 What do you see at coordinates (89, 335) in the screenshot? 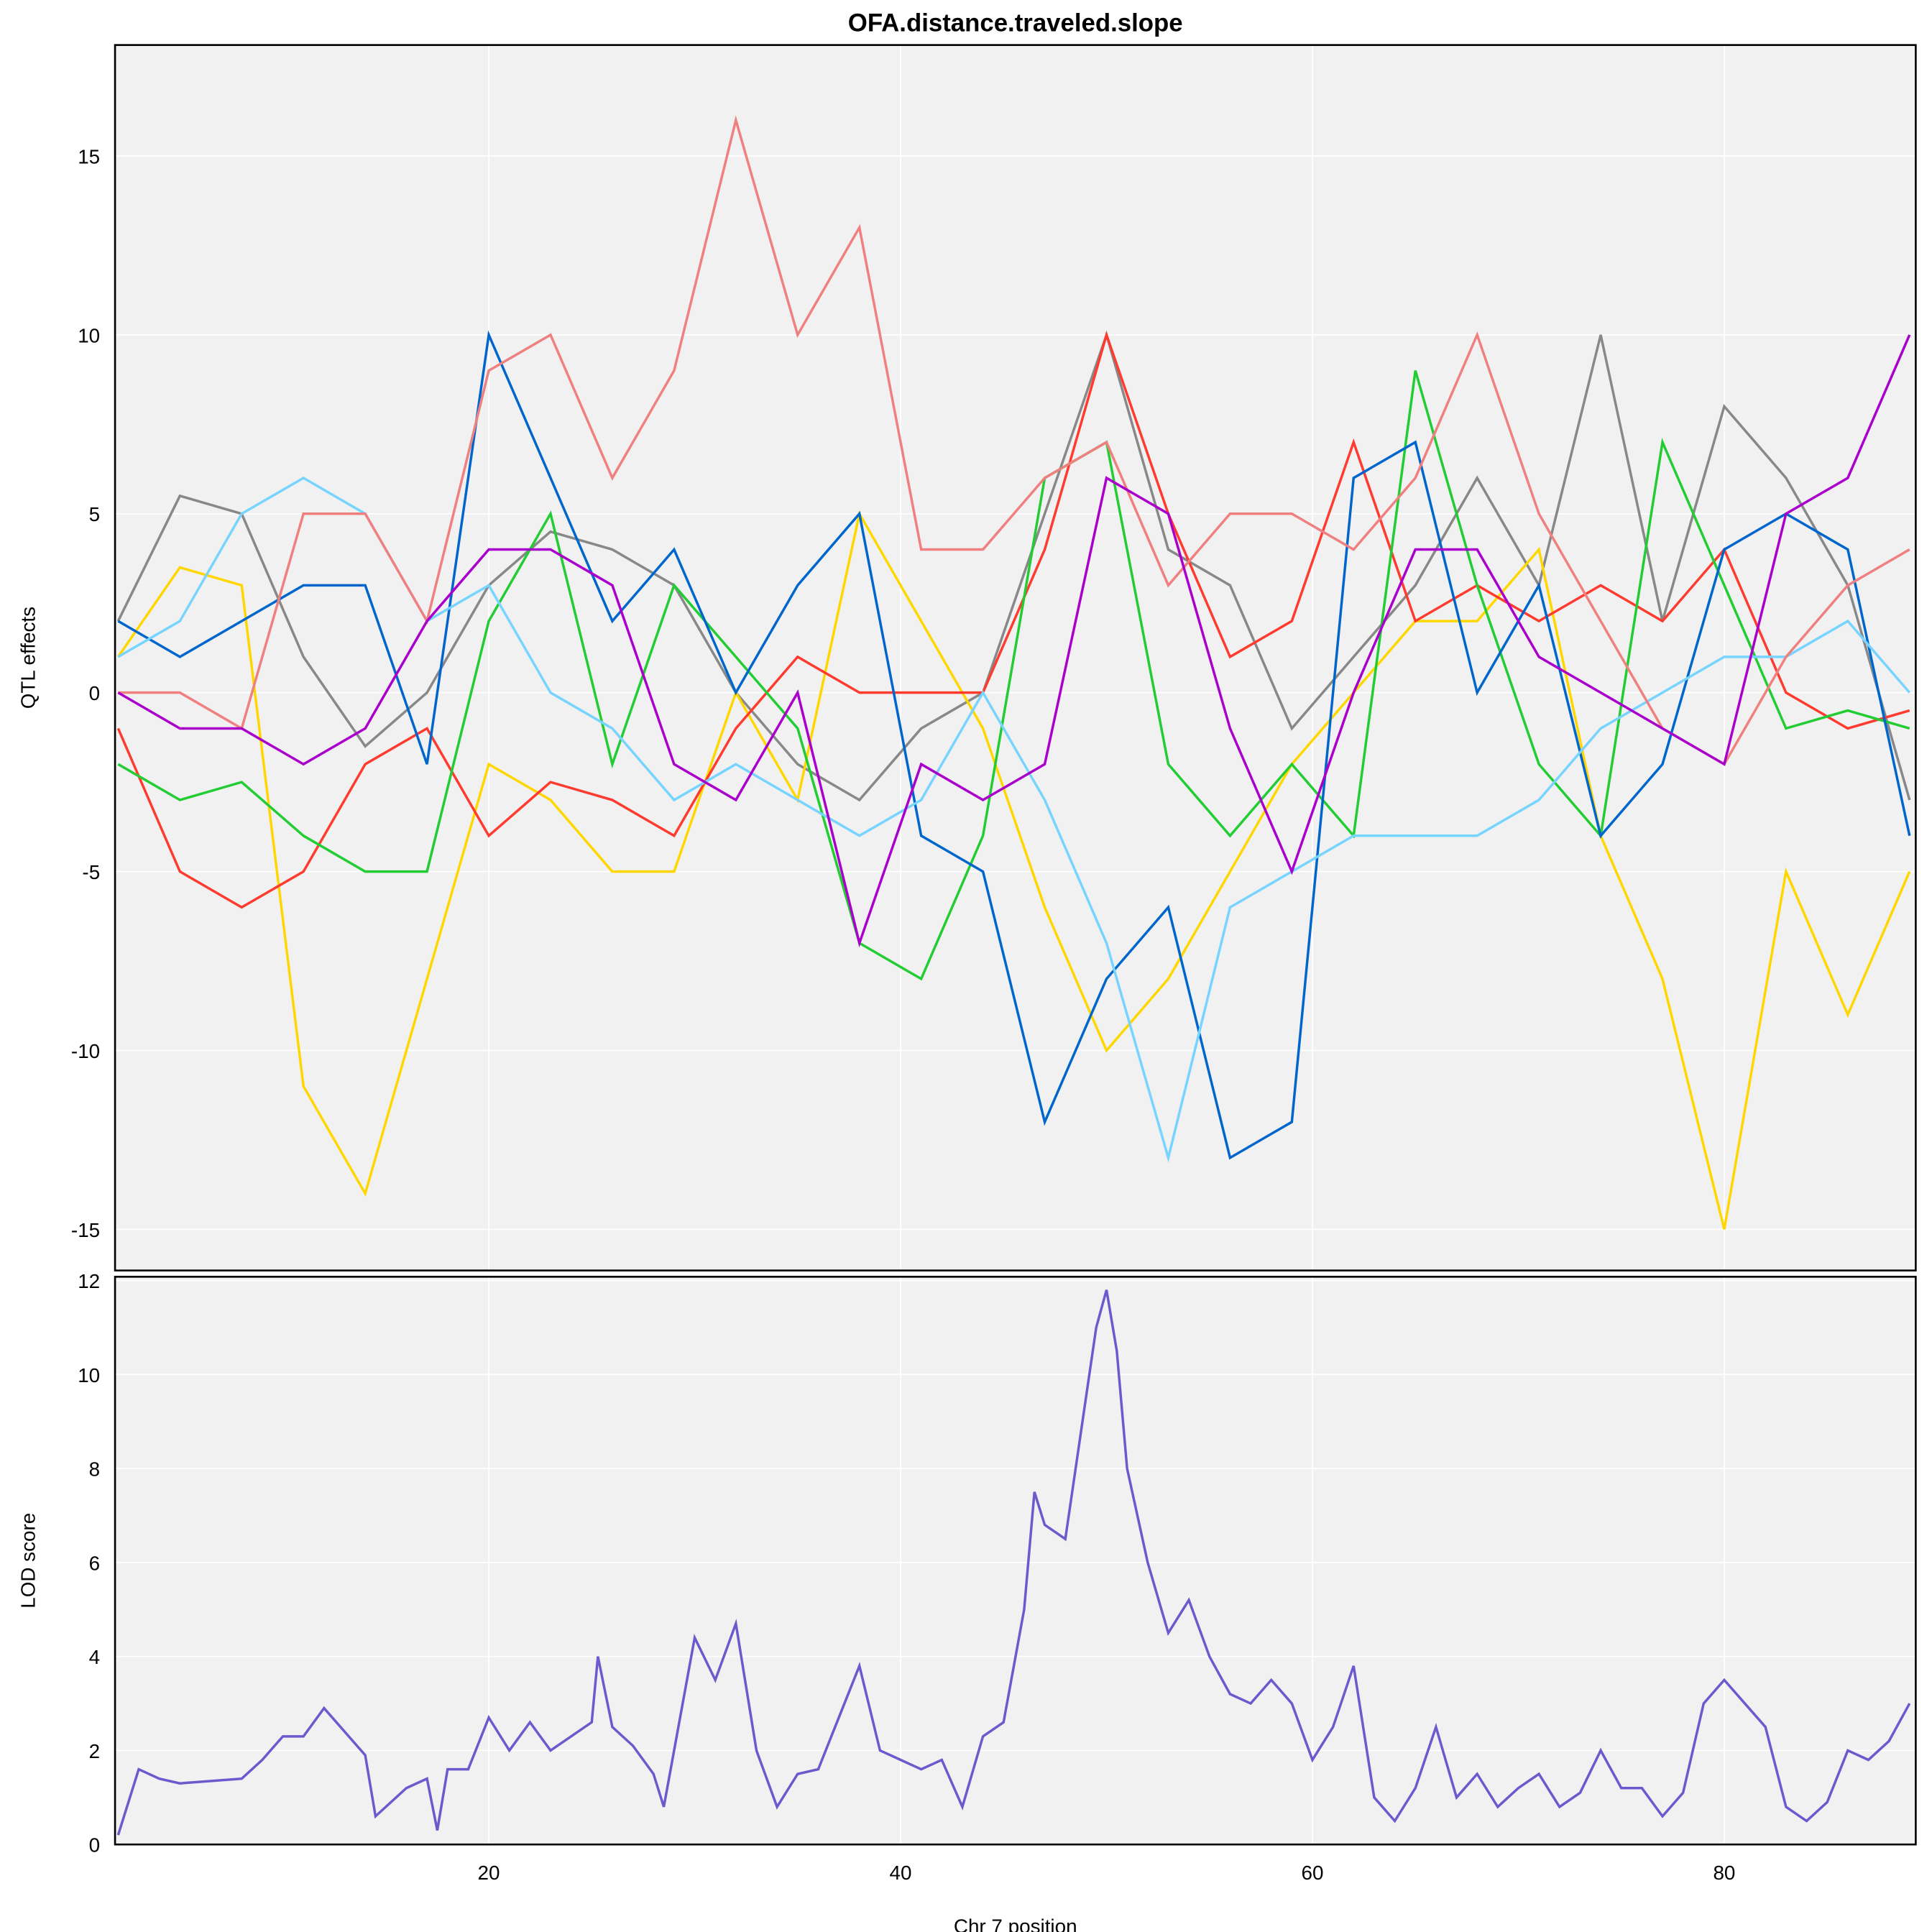
I see `effects-y-tick-label: 10` at bounding box center [89, 335].